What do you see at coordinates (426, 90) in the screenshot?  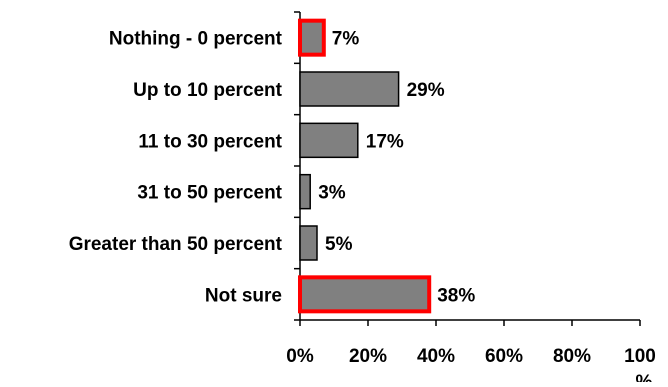 I see `value-label: 29%` at bounding box center [426, 90].